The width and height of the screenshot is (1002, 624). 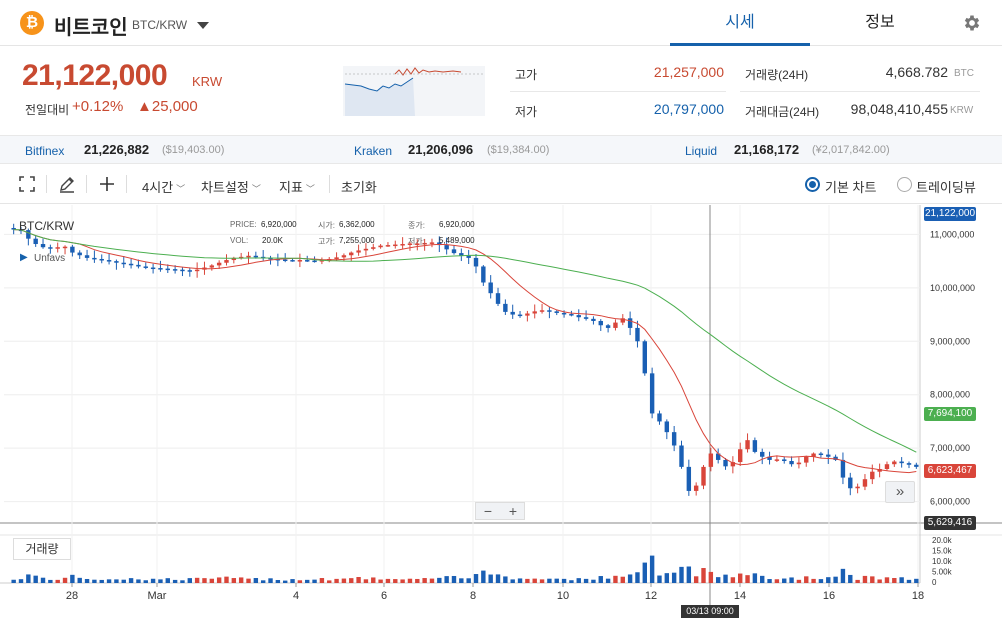 What do you see at coordinates (27, 184) in the screenshot?
I see `fullscreen-icon` at bounding box center [27, 184].